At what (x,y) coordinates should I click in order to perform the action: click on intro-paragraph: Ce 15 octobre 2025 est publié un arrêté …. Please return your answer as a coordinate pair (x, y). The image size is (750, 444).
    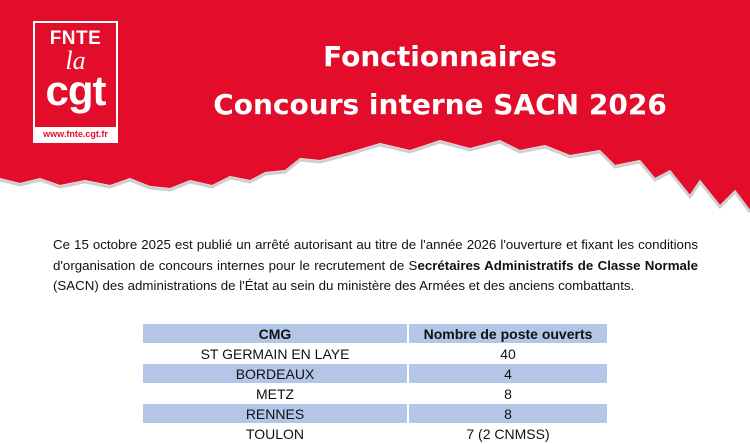
    Looking at the image, I should click on (375, 266).